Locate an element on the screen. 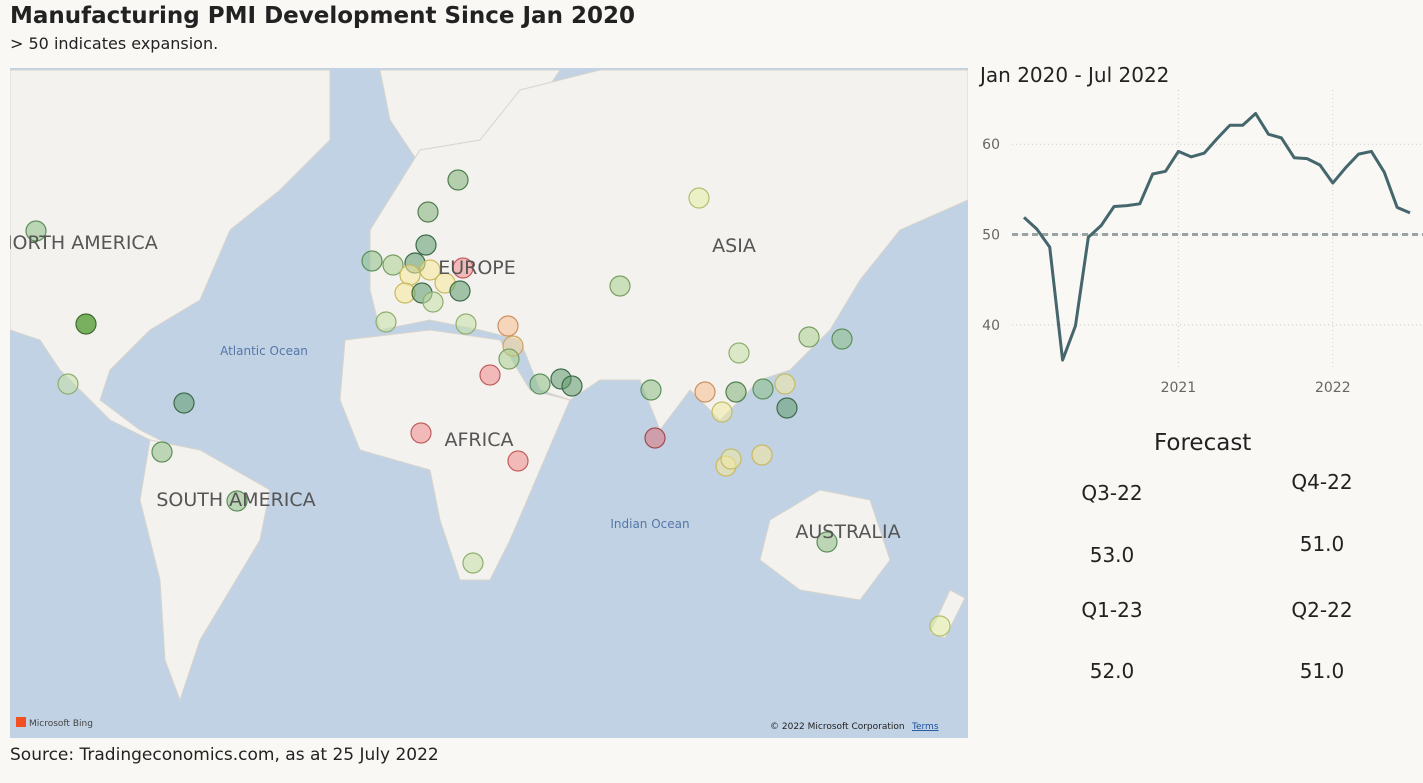 This screenshot has width=1423, height=783. continent-label: AUSTRALIA is located at coordinates (847, 532).